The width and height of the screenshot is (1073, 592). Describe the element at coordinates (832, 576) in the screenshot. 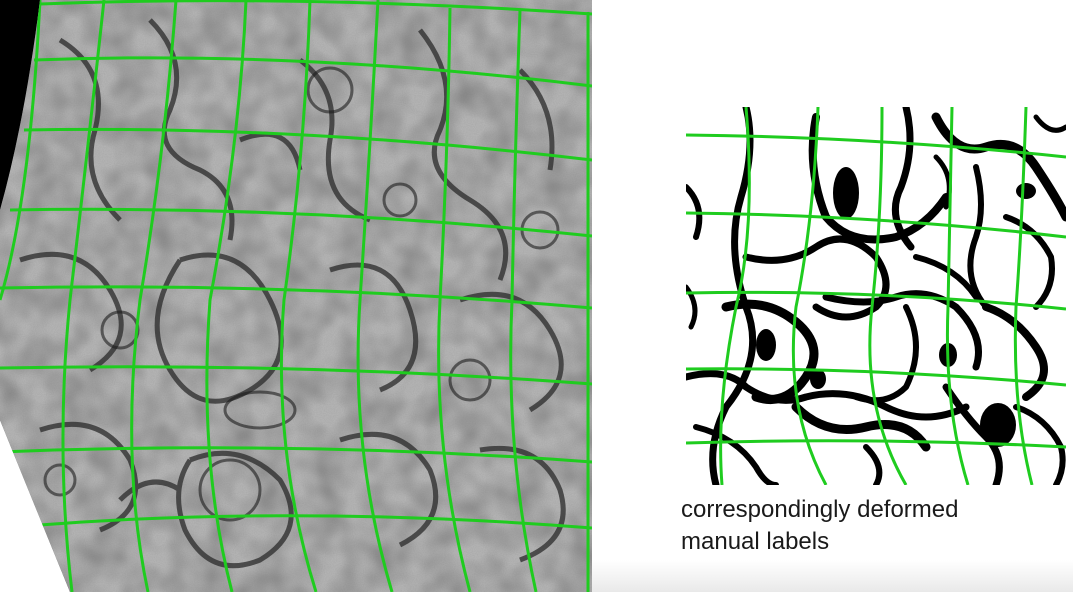

I see `bottom-fade` at that location.